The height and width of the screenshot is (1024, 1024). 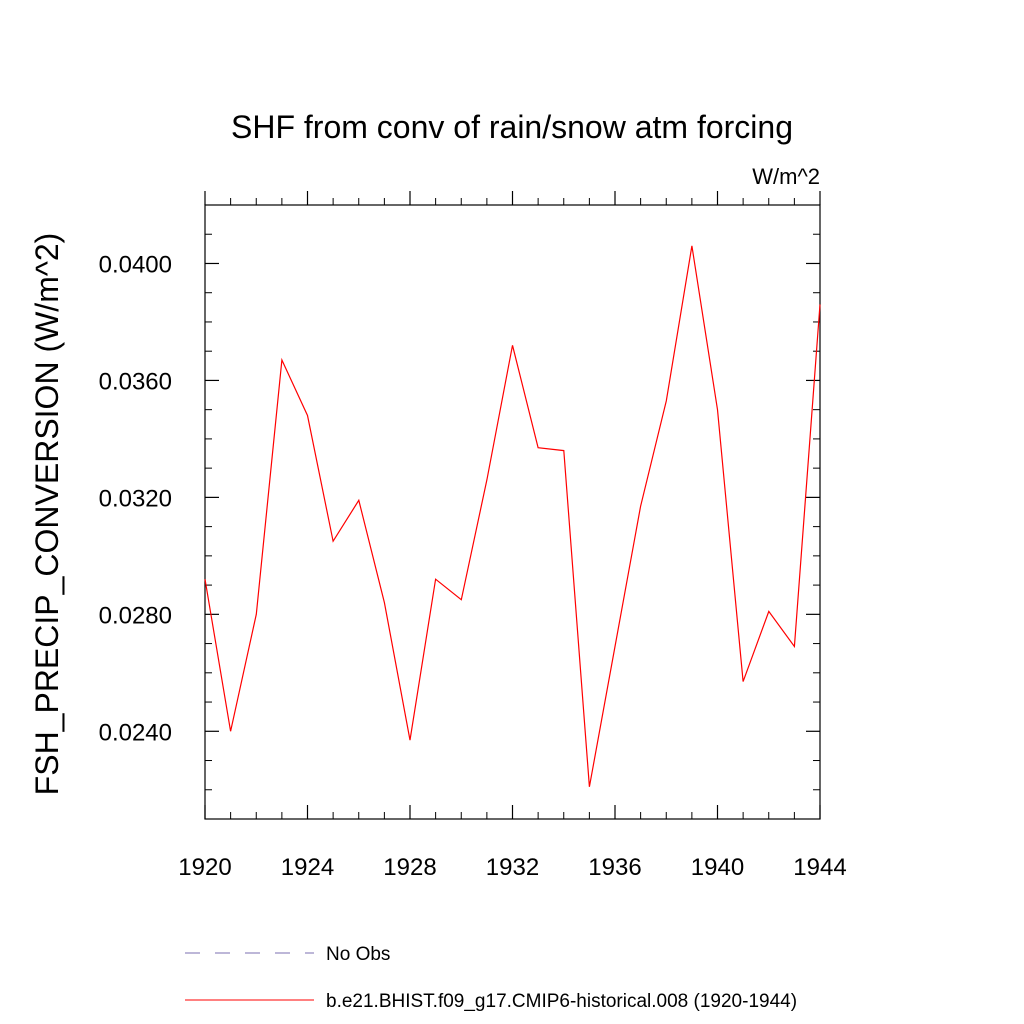 What do you see at coordinates (512, 867) in the screenshot?
I see `x-tick-label: 1932` at bounding box center [512, 867].